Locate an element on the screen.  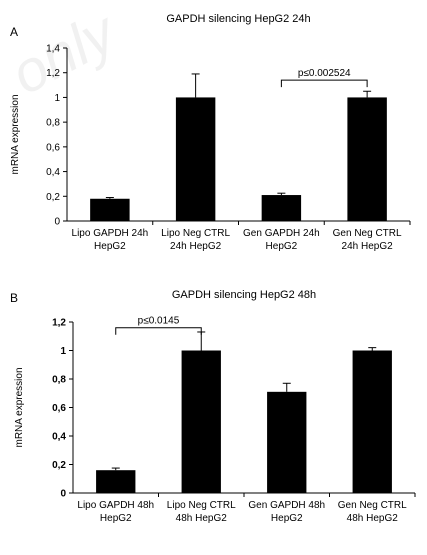
chart2-y-axis-label: mRNA expression is located at coordinates (19, 407).